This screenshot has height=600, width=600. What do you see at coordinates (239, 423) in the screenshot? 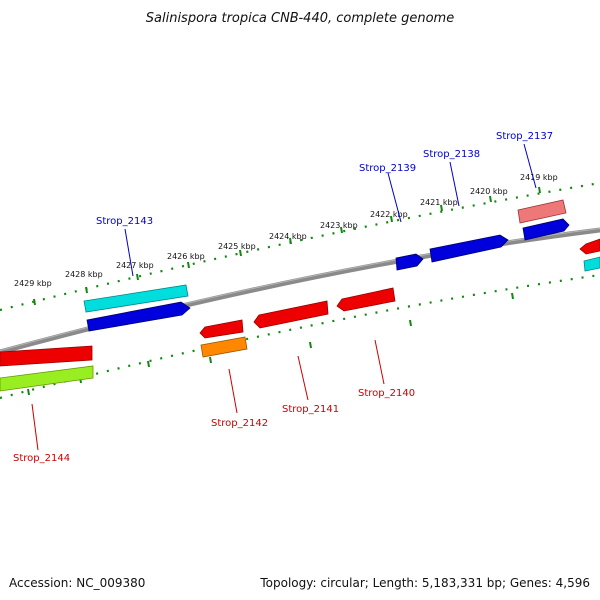
I see `gene-label-strop-2142: Strop_2142` at bounding box center [239, 423].